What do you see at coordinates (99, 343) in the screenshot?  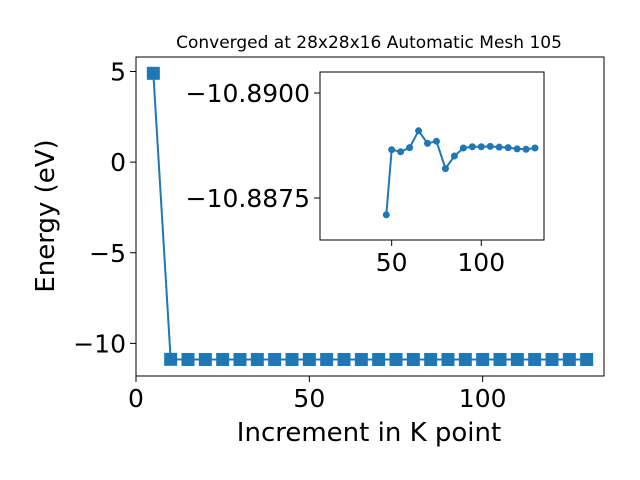 I see `main-y-tick-label: −10` at bounding box center [99, 343].